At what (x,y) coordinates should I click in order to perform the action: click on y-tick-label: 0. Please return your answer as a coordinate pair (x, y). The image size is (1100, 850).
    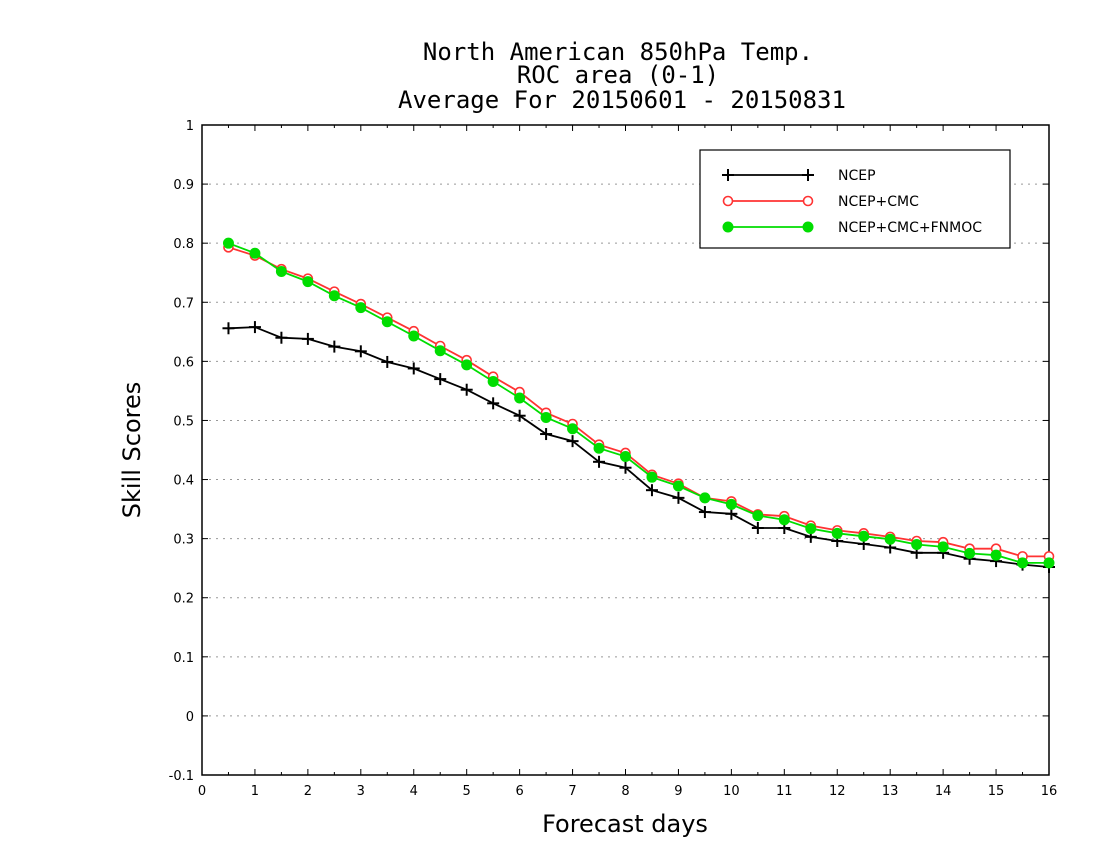
    Looking at the image, I should click on (190, 717).